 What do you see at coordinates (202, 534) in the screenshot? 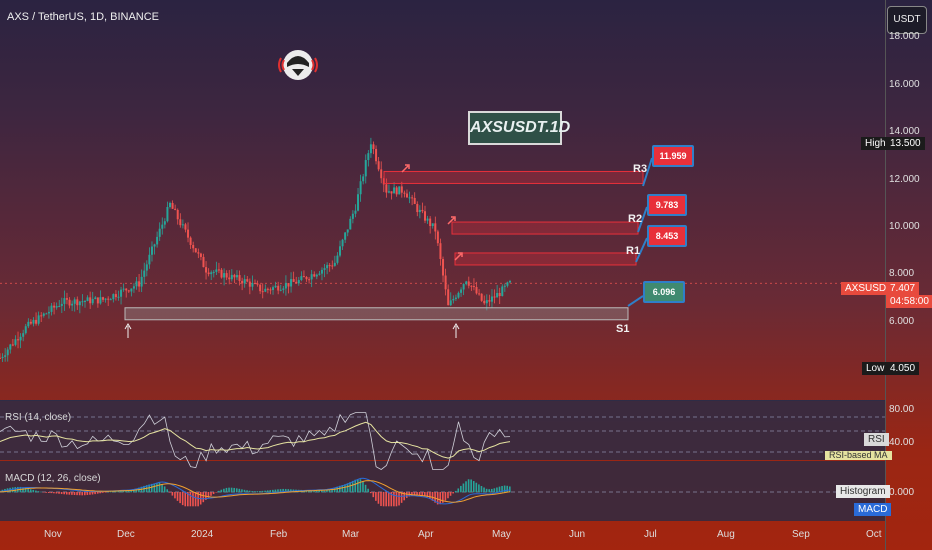
I see `x-tick: 2024` at bounding box center [202, 534].